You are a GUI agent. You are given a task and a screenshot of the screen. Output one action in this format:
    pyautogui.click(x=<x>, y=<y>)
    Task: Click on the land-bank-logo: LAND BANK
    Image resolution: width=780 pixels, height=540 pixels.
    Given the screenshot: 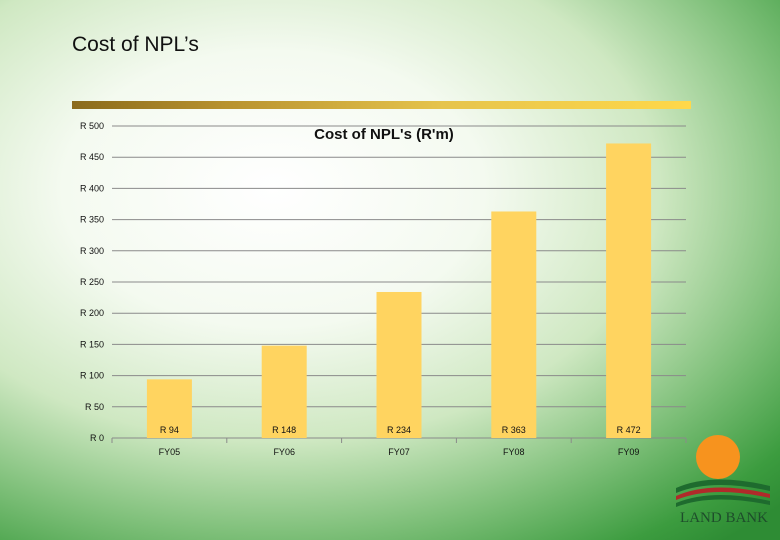 What is the action you would take?
    pyautogui.click(x=723, y=480)
    